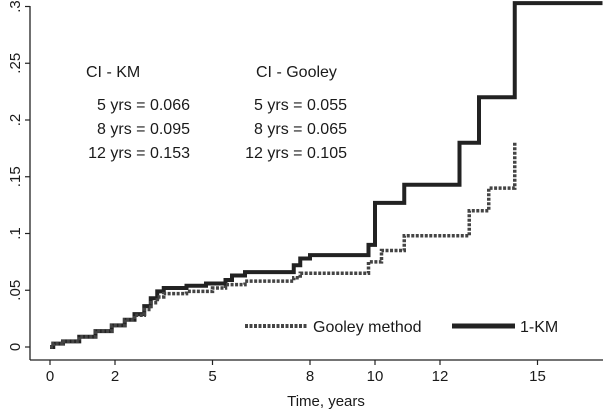 This screenshot has height=411, width=604. I want to click on y-tick-label: .05, so click(15, 290).